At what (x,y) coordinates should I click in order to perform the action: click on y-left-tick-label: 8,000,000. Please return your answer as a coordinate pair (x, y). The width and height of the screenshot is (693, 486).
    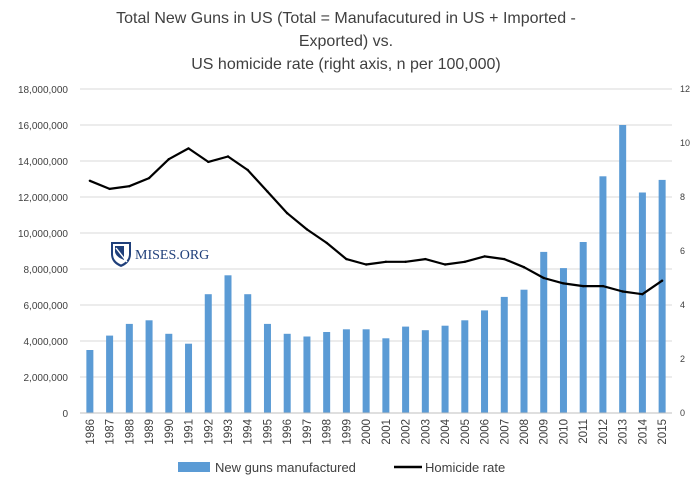
    Looking at the image, I should click on (46, 270).